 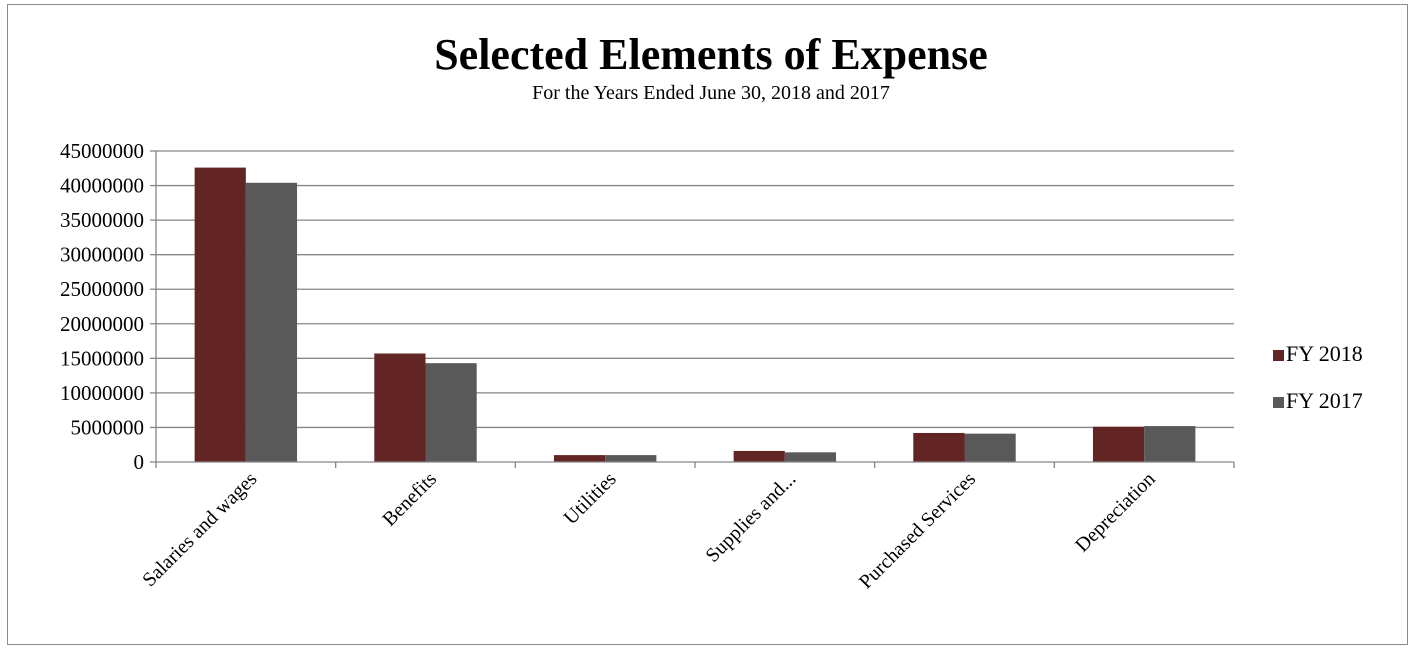 What do you see at coordinates (590, 498) in the screenshot?
I see `x-category-label: Utilities` at bounding box center [590, 498].